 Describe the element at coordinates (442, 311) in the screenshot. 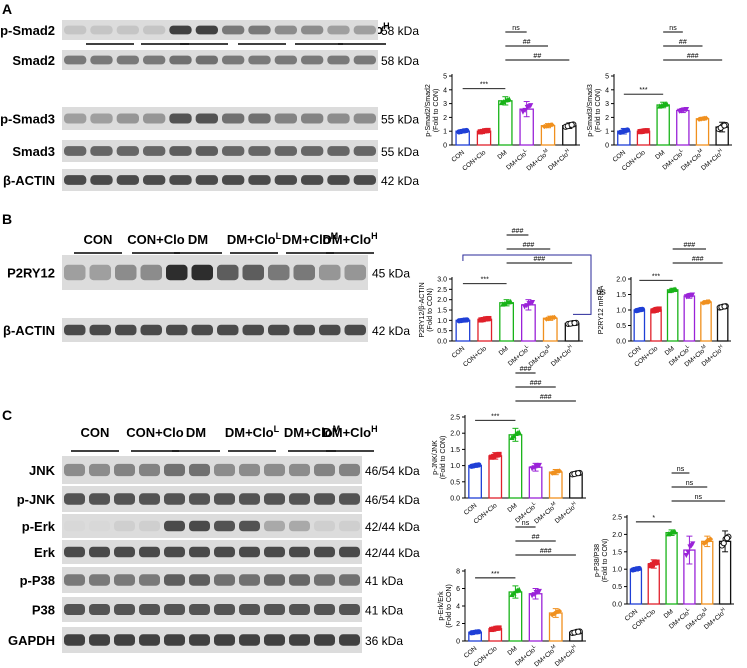

I see `y-tick-label: 1.5` at that location.